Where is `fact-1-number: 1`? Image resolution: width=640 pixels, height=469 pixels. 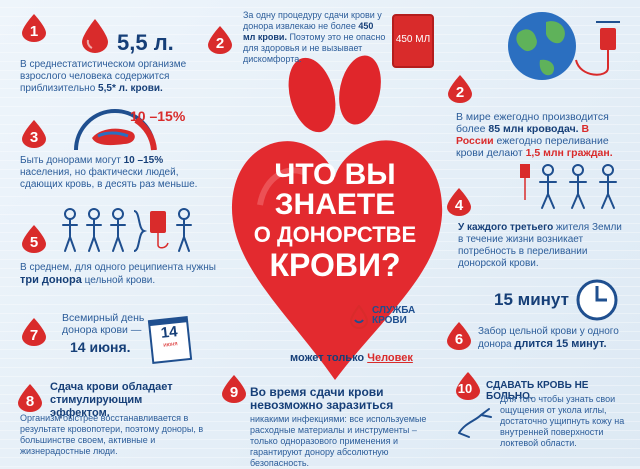
fact-1-number: 1 is located at coordinates (34, 31).